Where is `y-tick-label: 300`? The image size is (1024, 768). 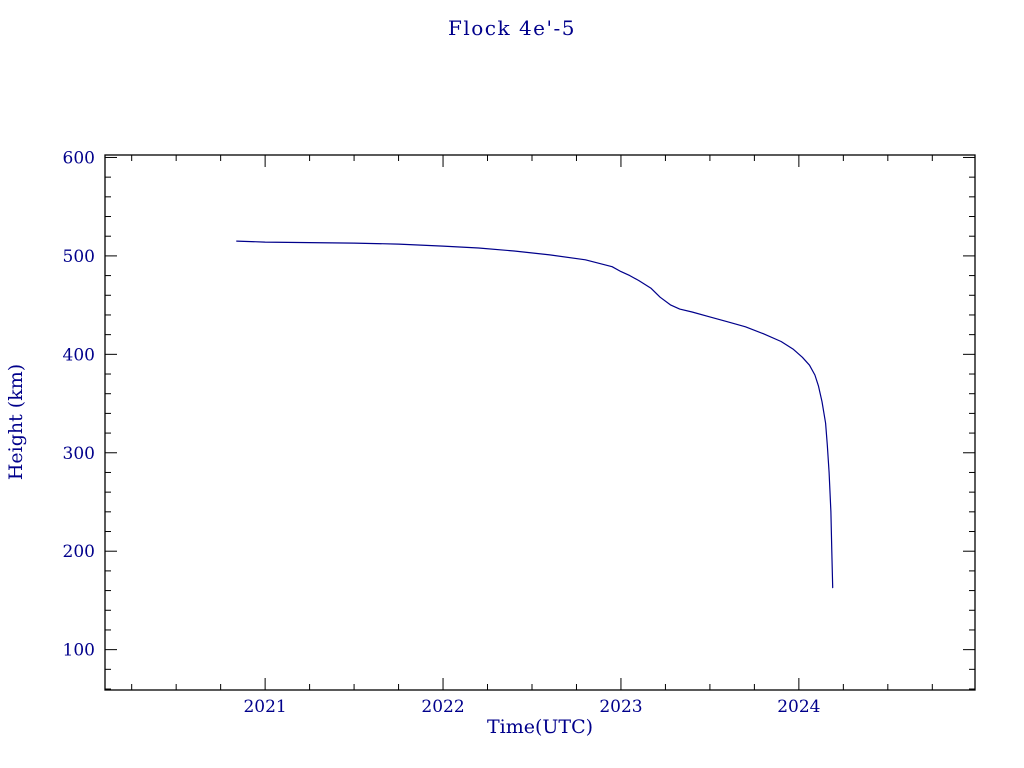
y-tick-label: 300 is located at coordinates (79, 454).